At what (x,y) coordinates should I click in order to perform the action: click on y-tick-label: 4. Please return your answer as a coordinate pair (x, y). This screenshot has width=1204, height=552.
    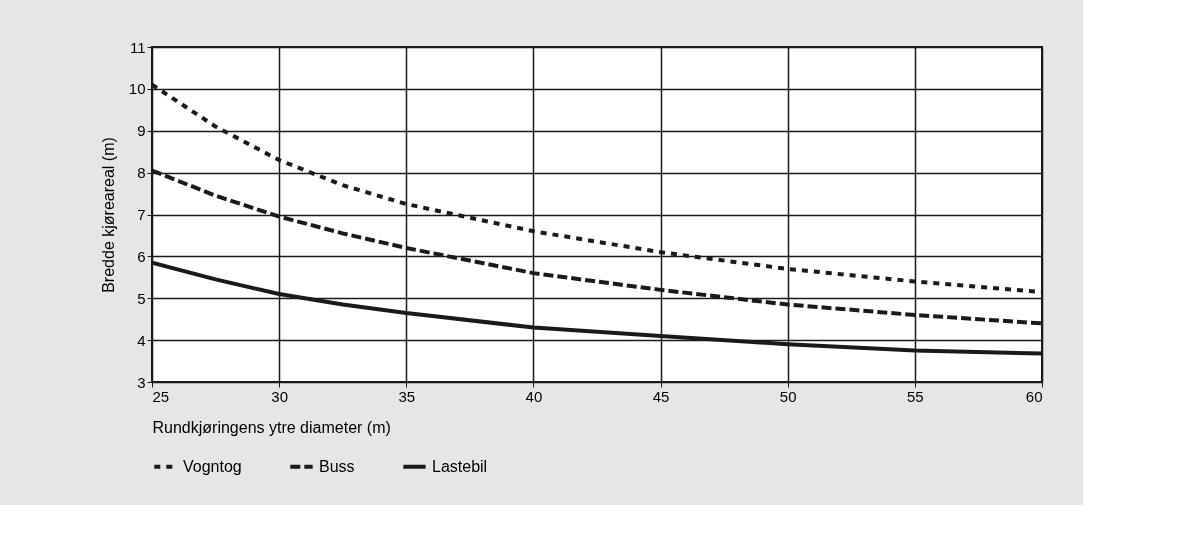
    Looking at the image, I should click on (141, 340).